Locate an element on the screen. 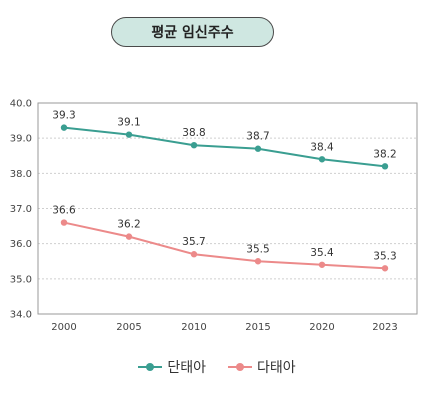  y-tick-label: 38.0 is located at coordinates (21, 174).